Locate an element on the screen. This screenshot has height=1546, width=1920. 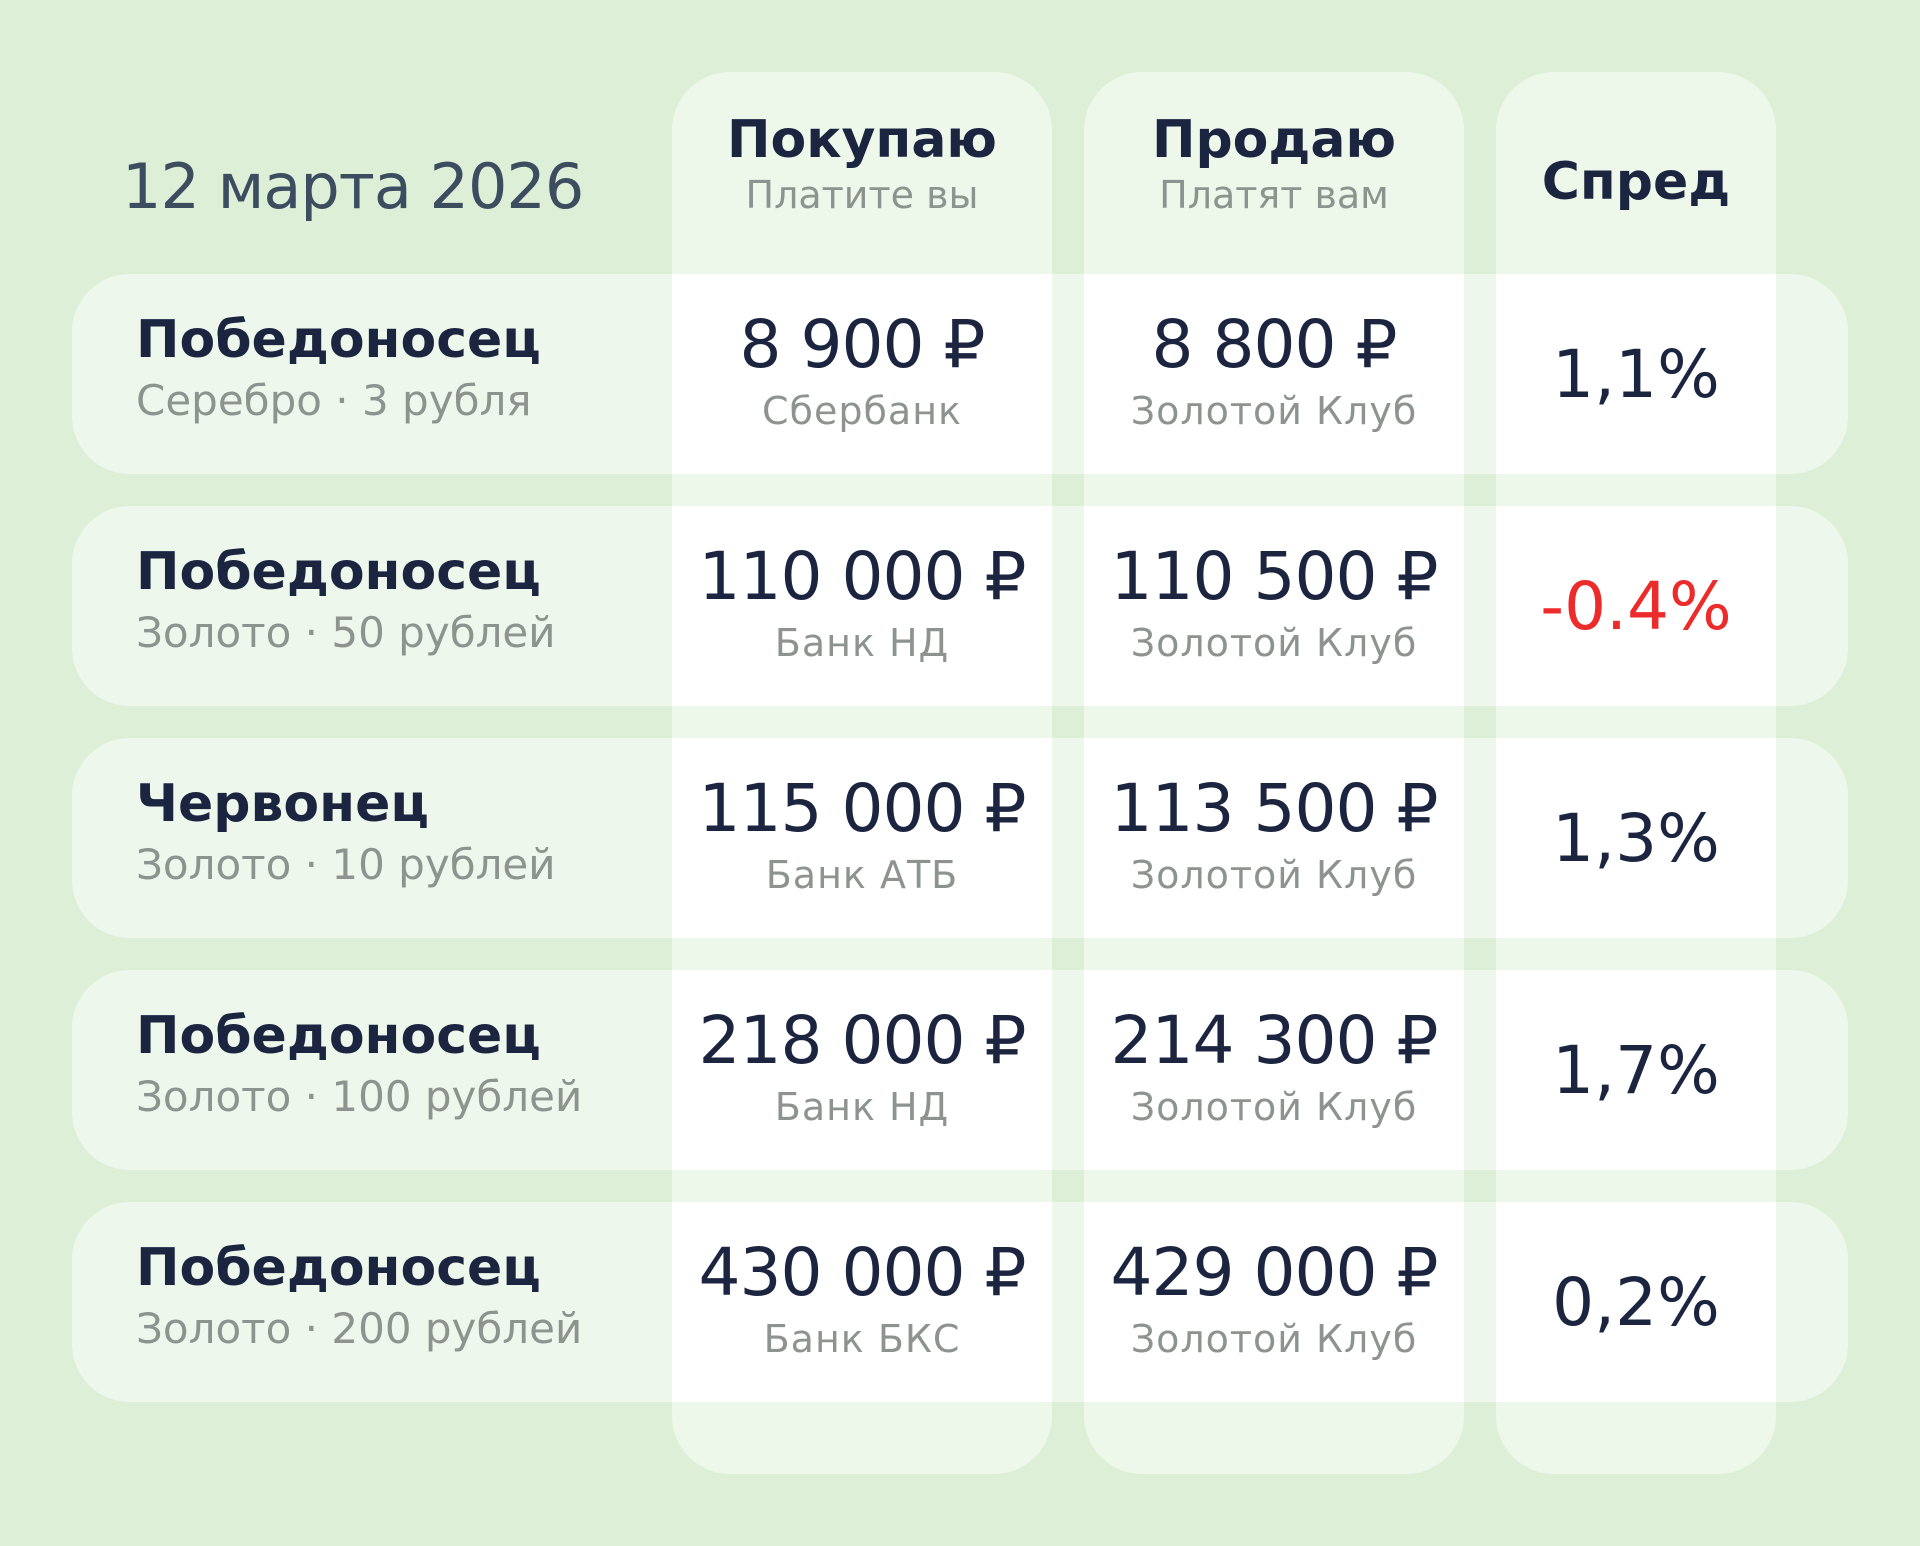
coin-info: Победоносец Золото · 50 рублей is located at coordinates (346, 601).